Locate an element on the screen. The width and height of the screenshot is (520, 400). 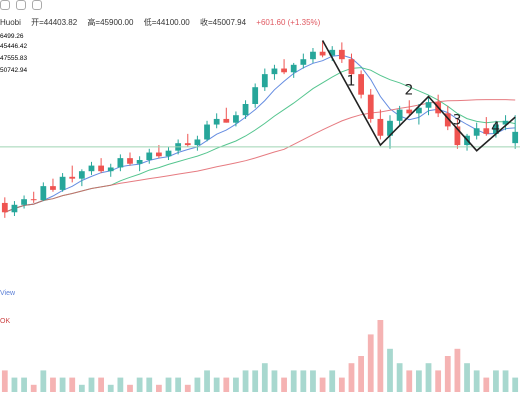
ma-value-3: 47555.83 is located at coordinates (14, 58).